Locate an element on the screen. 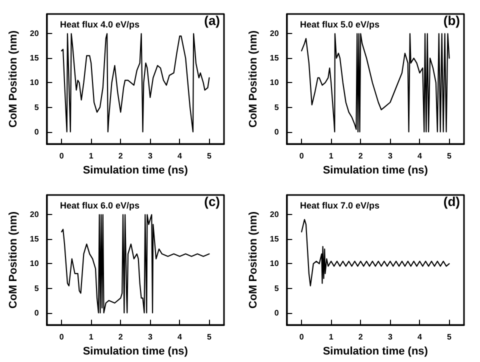 This screenshot has height=362, width=480. annotation: (b) is located at coordinates (451, 20).